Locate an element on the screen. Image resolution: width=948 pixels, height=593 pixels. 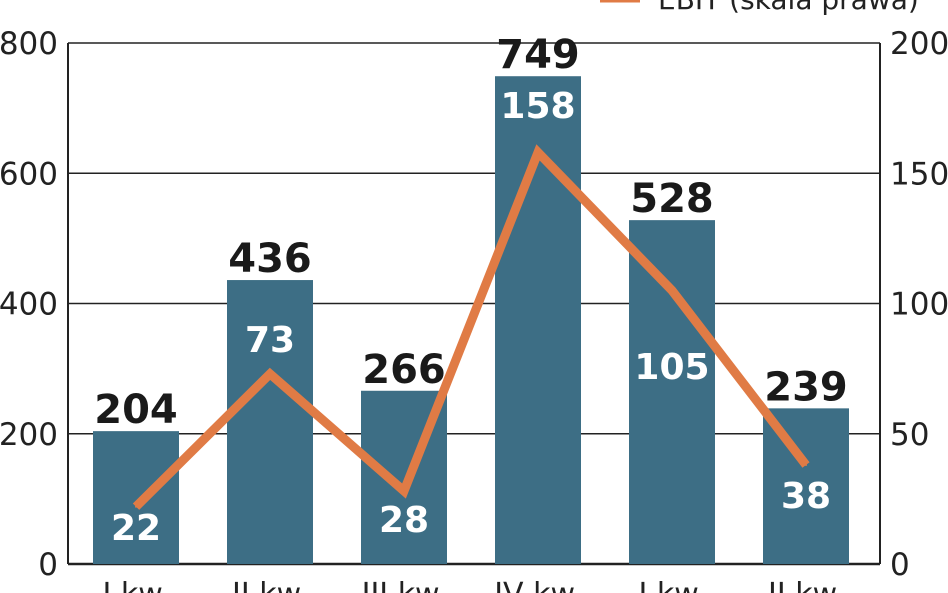
left-tick-label: 200 is located at coordinates (29, 435).